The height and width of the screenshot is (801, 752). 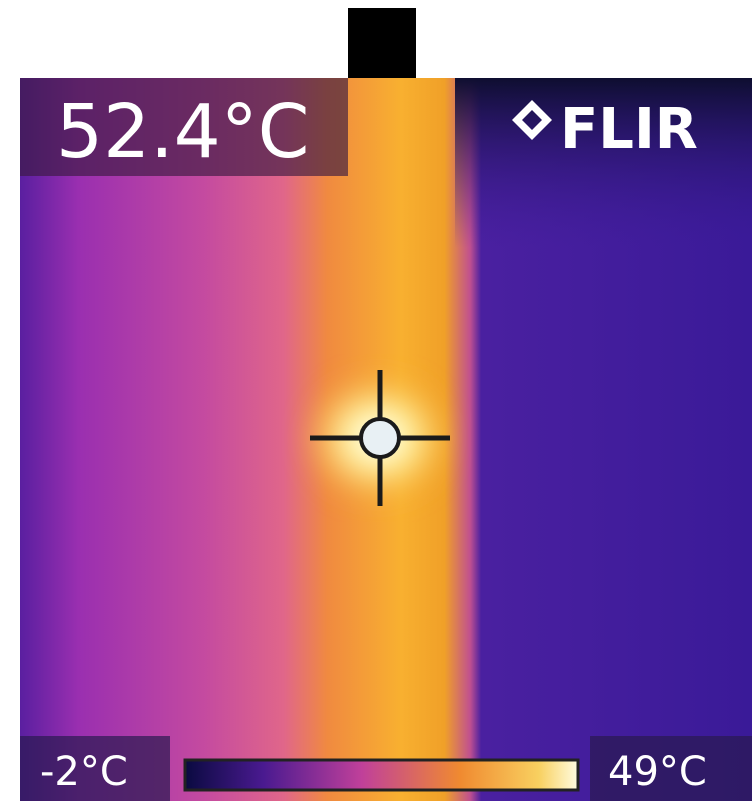 I want to click on scale-max: 49°C, so click(x=657, y=772).